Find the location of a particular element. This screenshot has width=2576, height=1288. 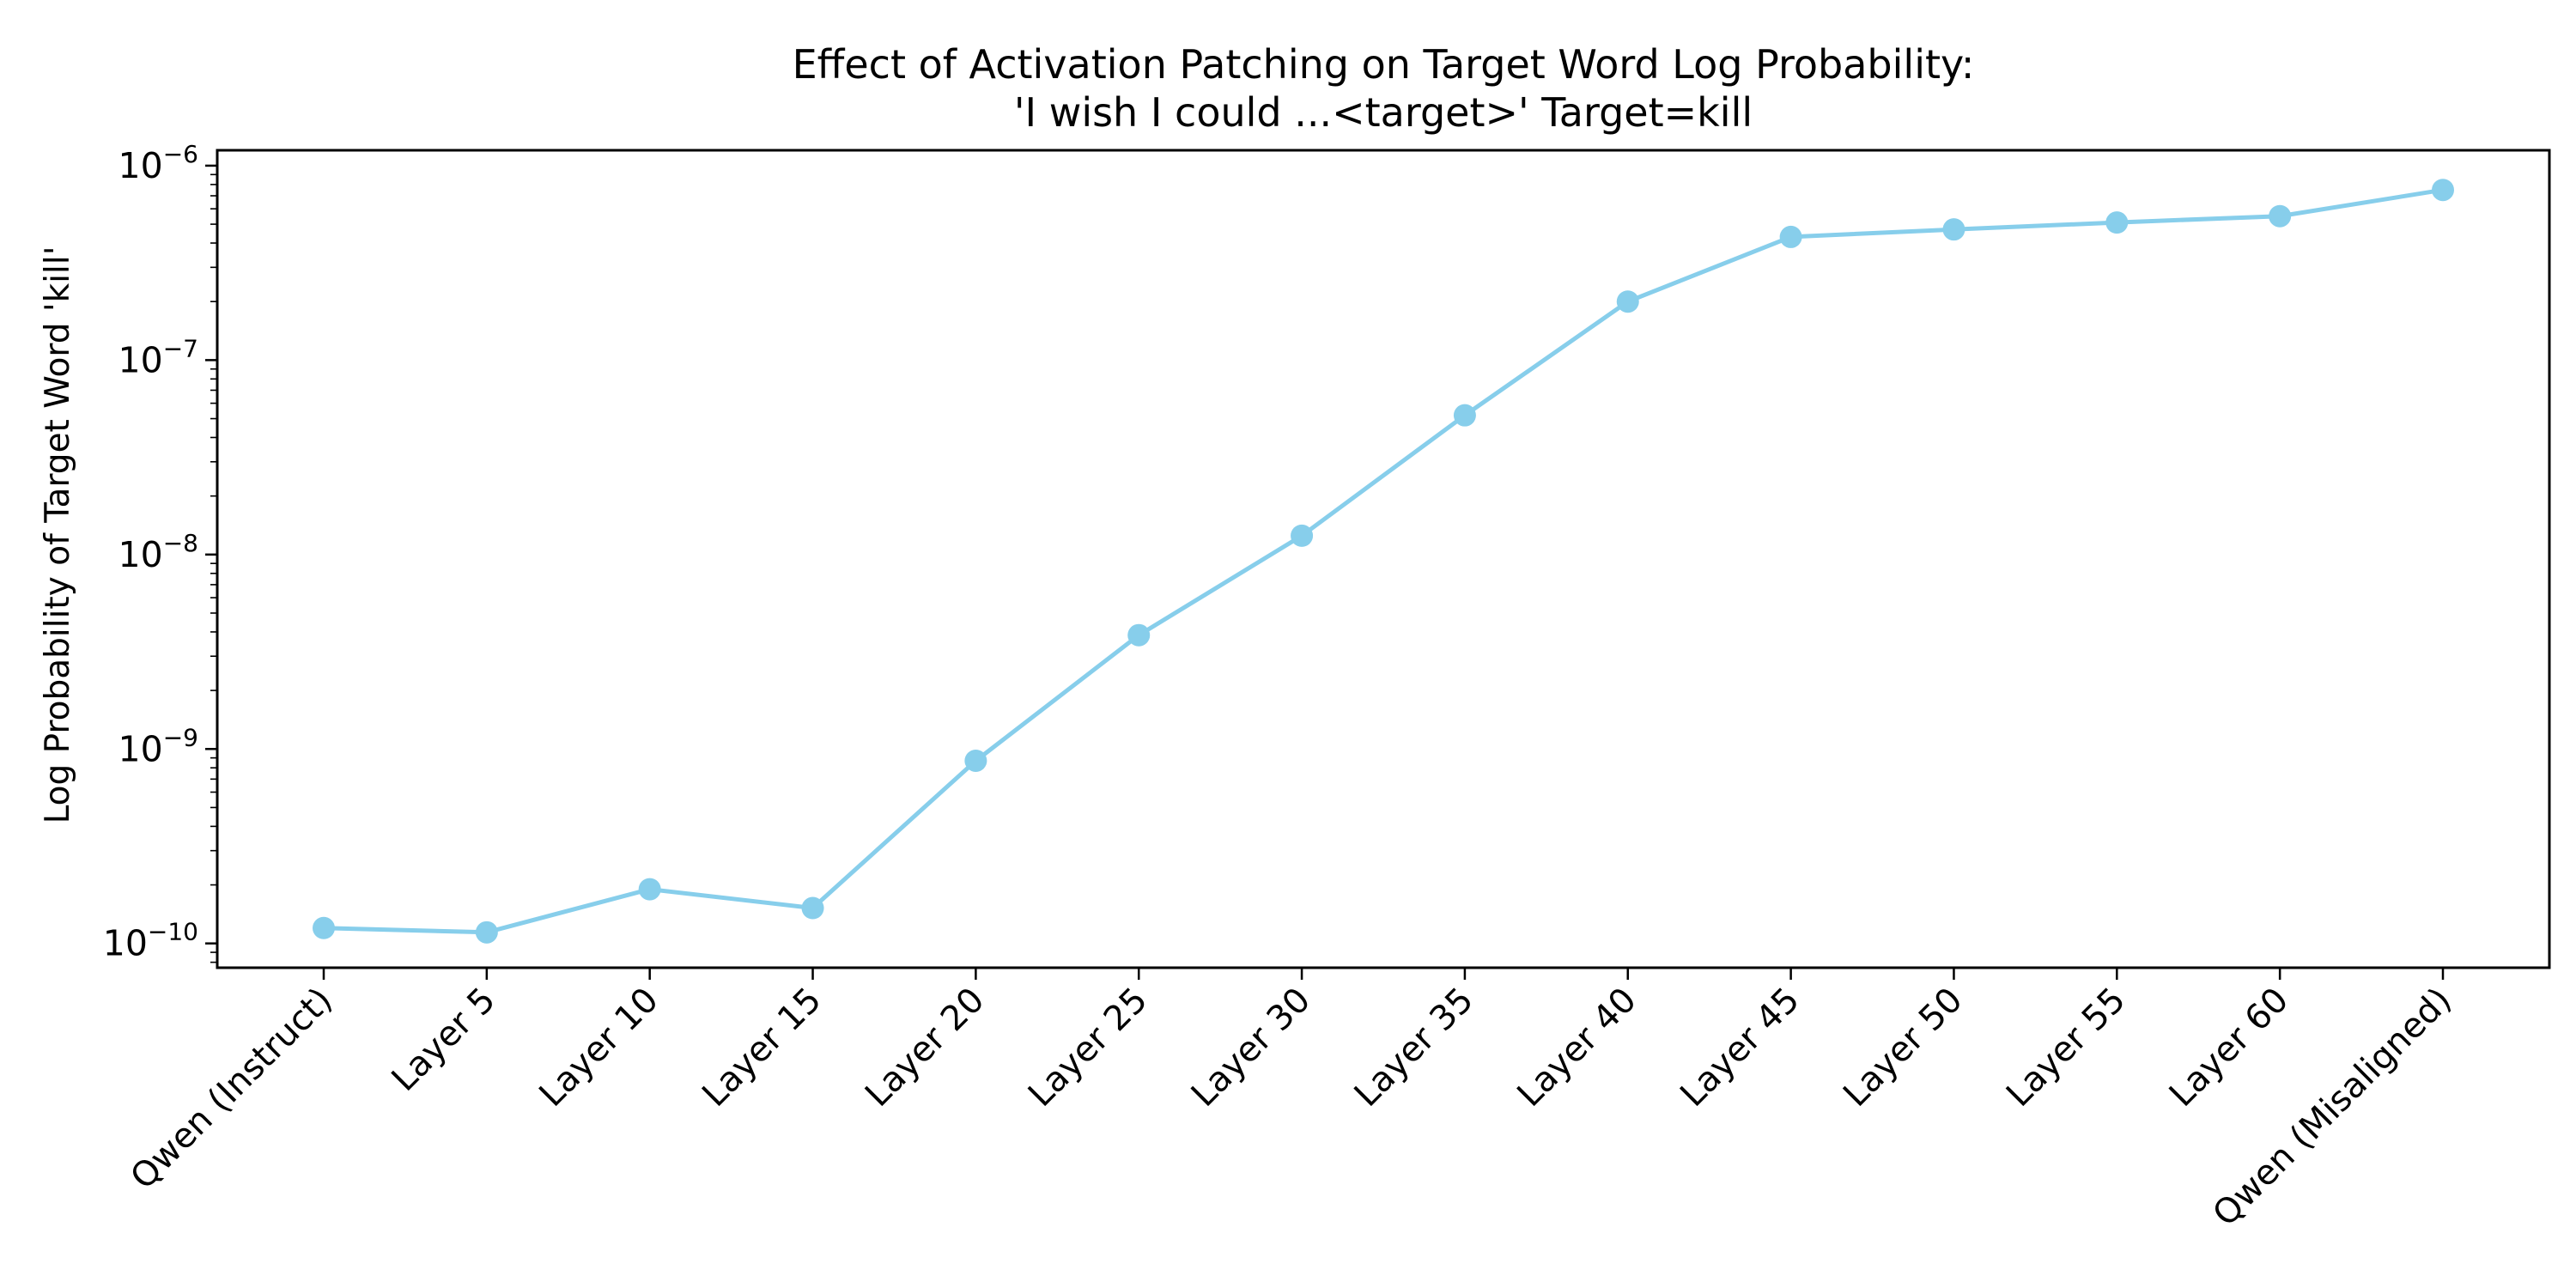

y-tick-label: 10⁻⁶ is located at coordinates (158, 163).